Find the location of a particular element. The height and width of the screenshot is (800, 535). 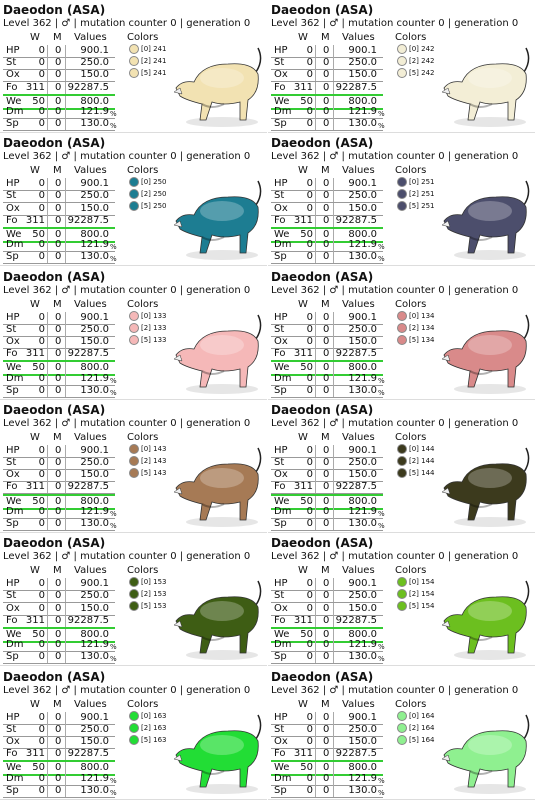

stat-wild: 311 is located at coordinates (303, 487).